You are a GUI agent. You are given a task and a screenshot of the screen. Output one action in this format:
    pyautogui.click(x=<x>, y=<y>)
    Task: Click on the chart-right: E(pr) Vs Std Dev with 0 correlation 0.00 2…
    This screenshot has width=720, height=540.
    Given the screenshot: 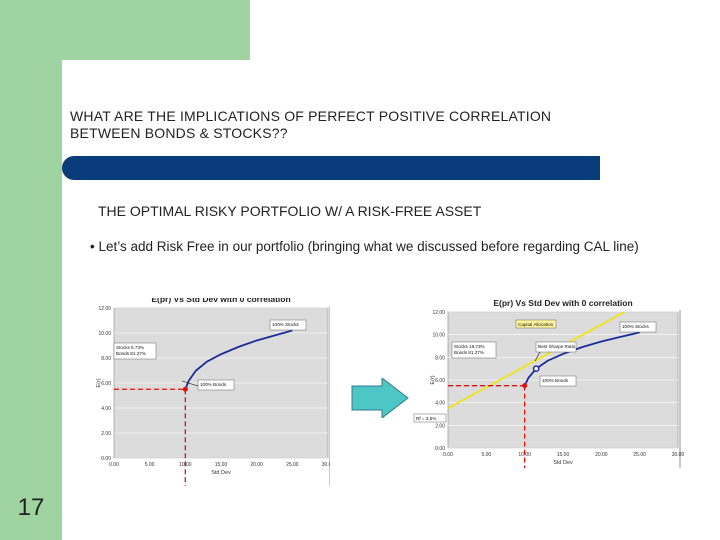 What is the action you would take?
    pyautogui.click(x=547, y=387)
    